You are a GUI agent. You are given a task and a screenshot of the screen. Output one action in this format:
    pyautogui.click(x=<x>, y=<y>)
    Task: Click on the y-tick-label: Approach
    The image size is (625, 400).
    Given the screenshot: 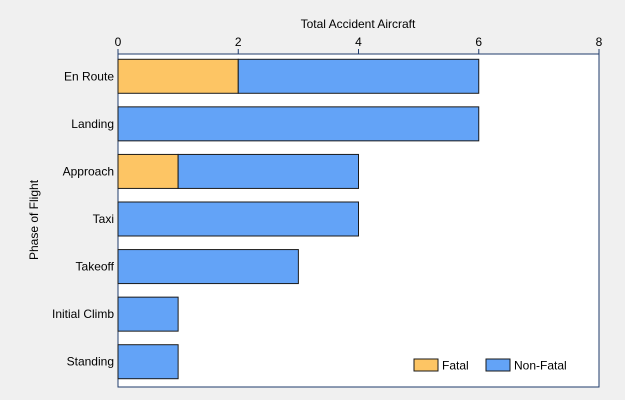 What is the action you would take?
    pyautogui.click(x=88, y=171)
    